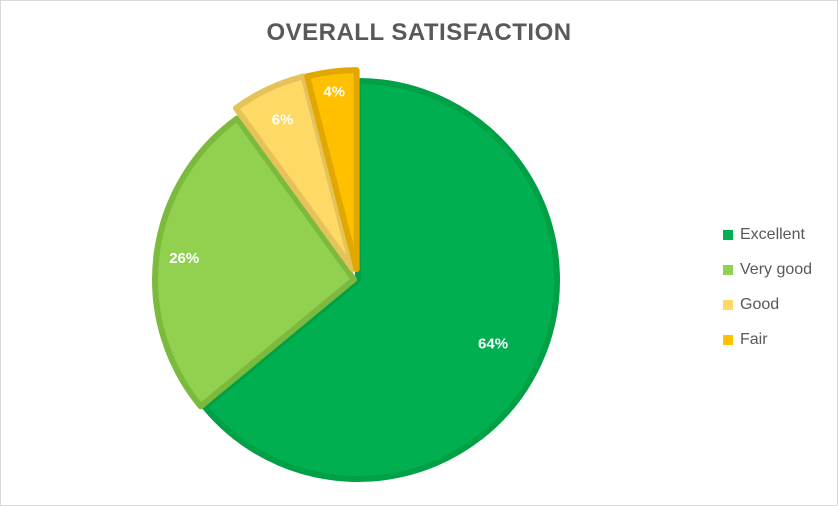  Describe the element at coordinates (772, 234) in the screenshot. I see `legend-label-excellent: Excellent` at that location.